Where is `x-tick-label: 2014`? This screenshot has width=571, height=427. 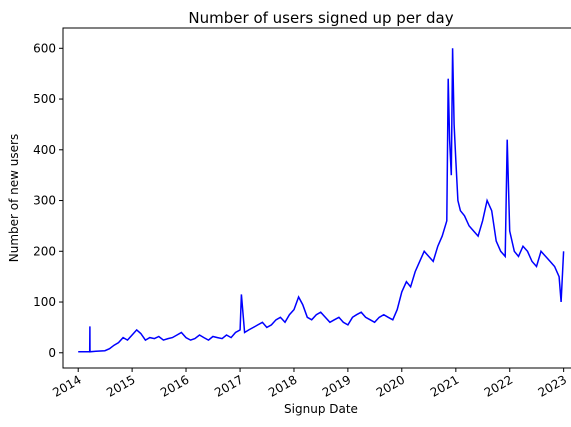
x-tick-label: 2014 is located at coordinates (66, 385).